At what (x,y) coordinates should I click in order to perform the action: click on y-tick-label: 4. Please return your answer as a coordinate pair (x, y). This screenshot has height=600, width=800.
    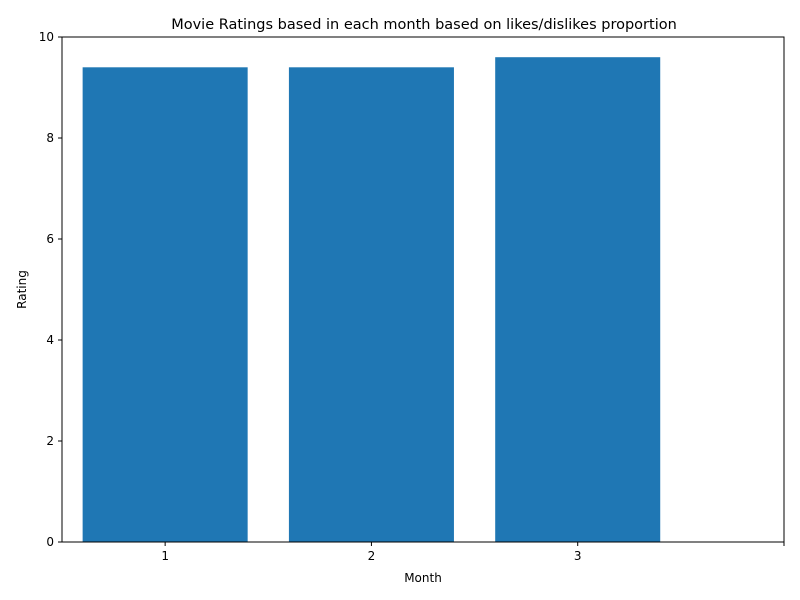
    Looking at the image, I should click on (50, 340).